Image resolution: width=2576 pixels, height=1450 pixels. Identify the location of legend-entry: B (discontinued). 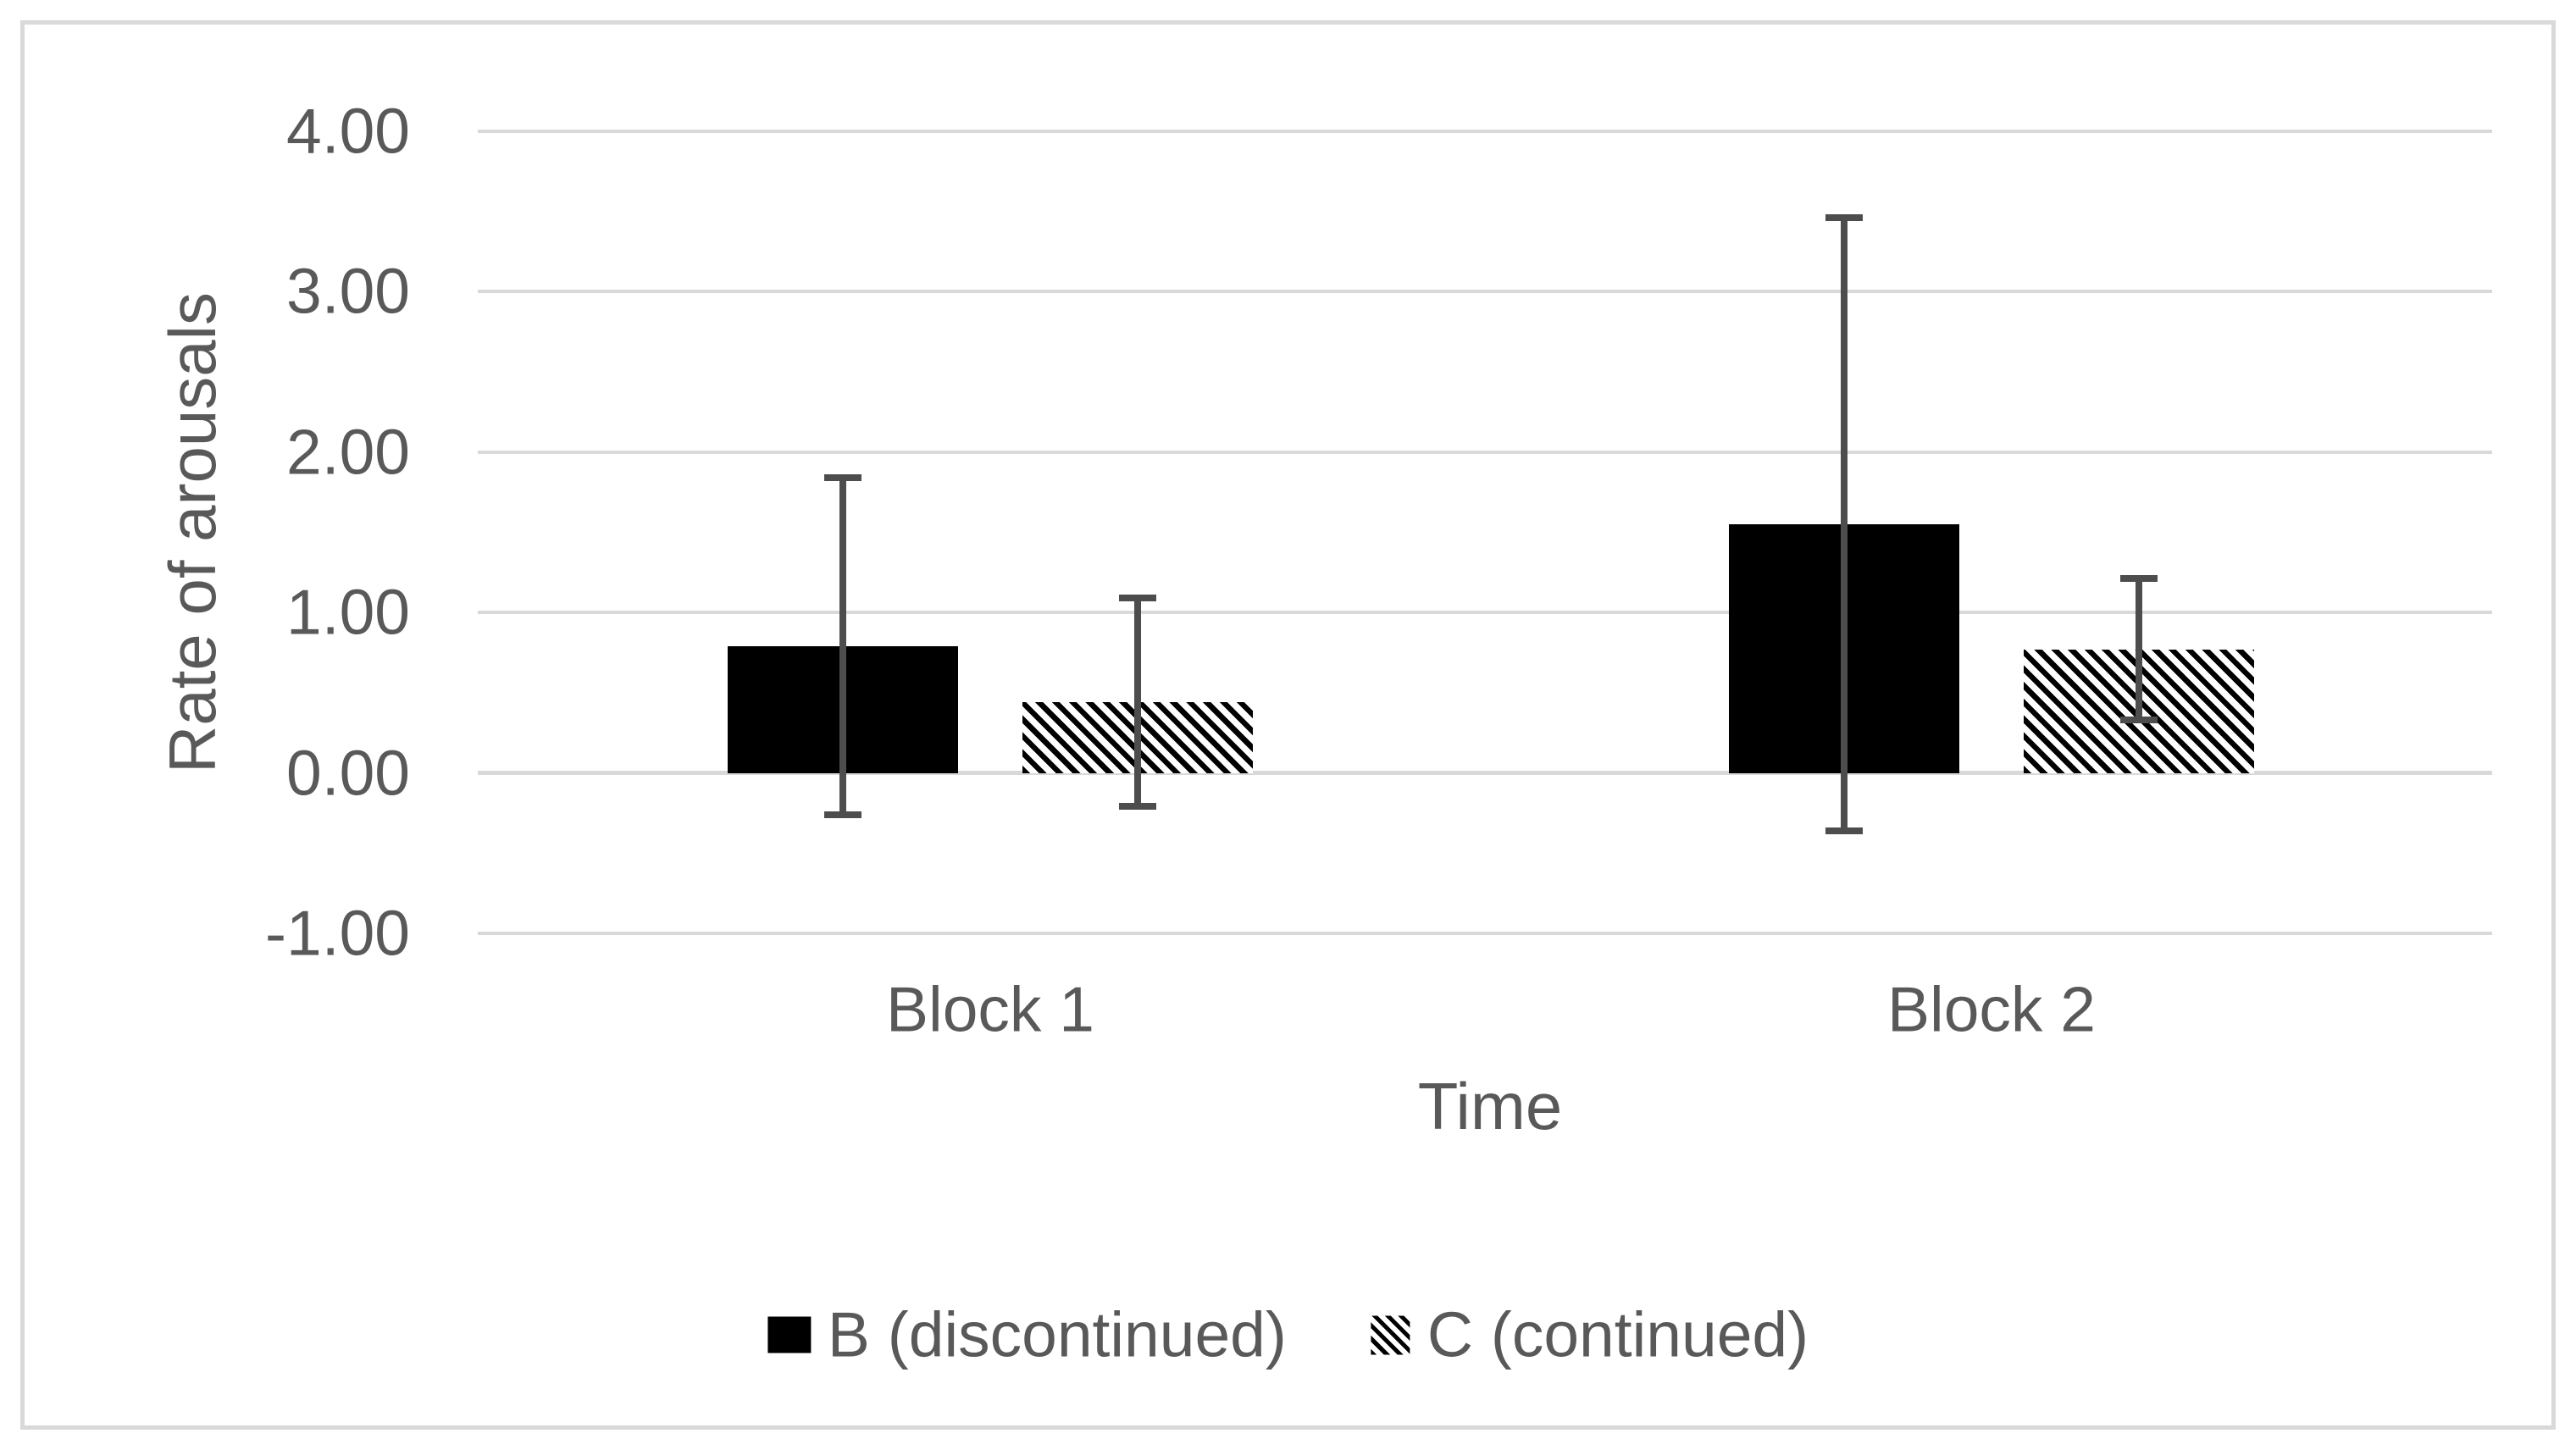
(1027, 1335).